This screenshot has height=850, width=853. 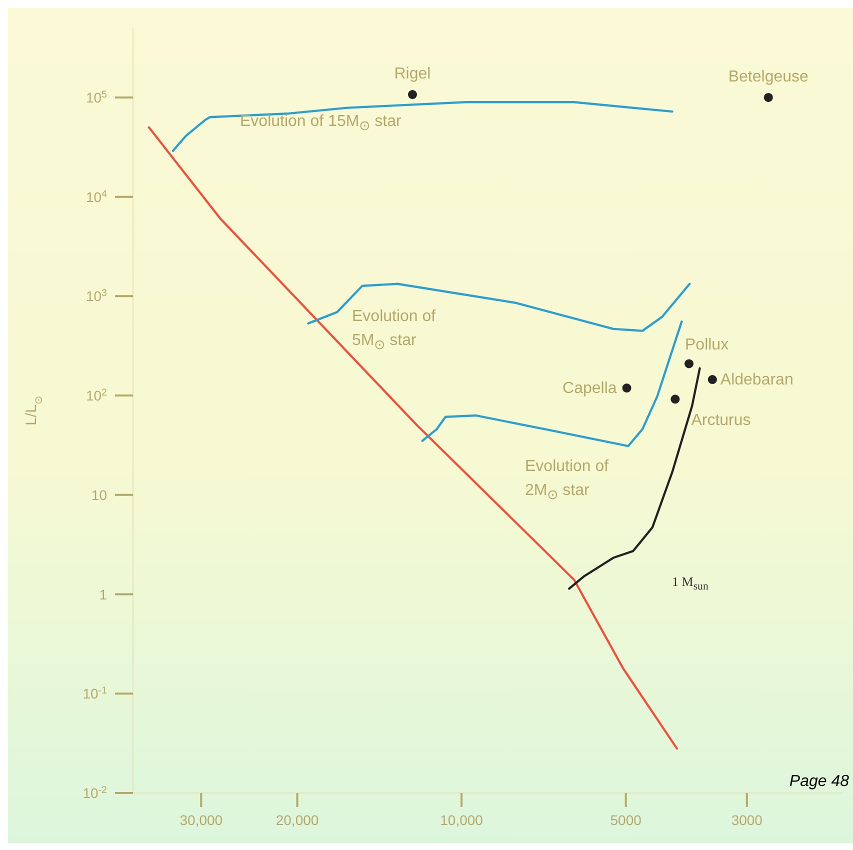 What do you see at coordinates (567, 480) in the screenshot?
I see `annotation: Evolution of 2M$_{⊙}$ star` at bounding box center [567, 480].